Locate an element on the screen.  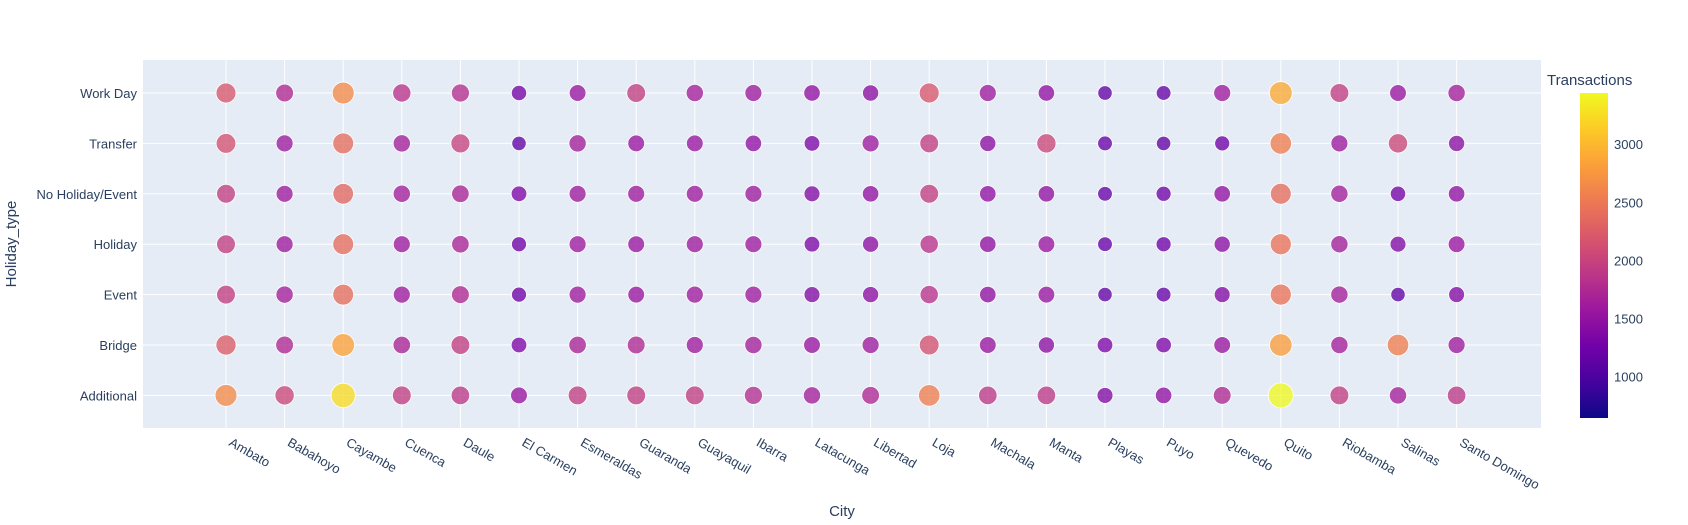
y-tick-label: Bridge is located at coordinates (118, 345).